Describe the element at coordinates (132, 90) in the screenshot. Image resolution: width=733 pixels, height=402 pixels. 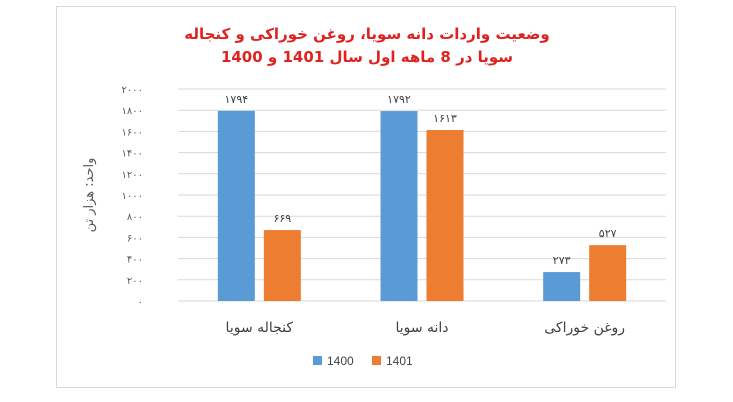
I see `y-tick-label: ۲۰۰۰` at that location.